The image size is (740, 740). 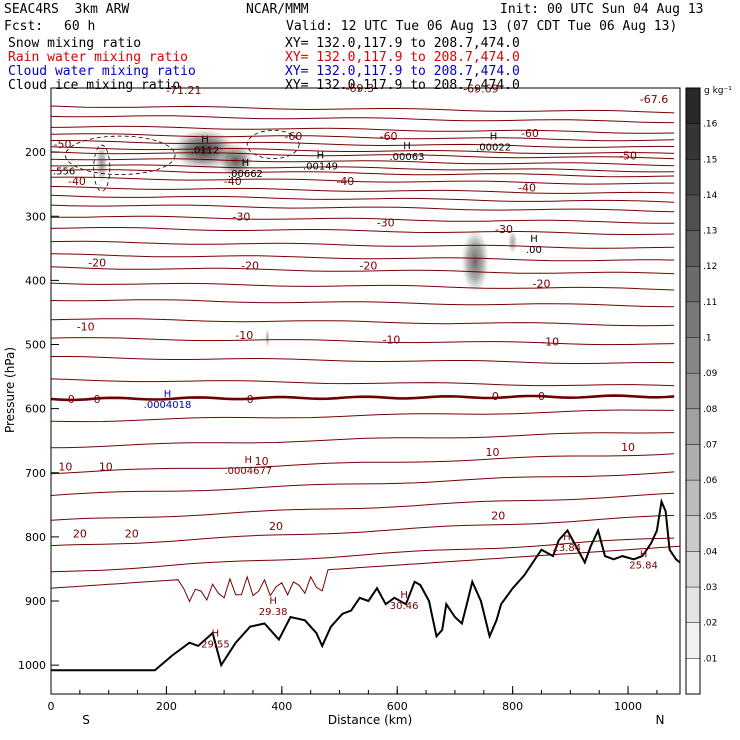 I want to click on colorbar-label-6: .07, so click(x=710, y=445).